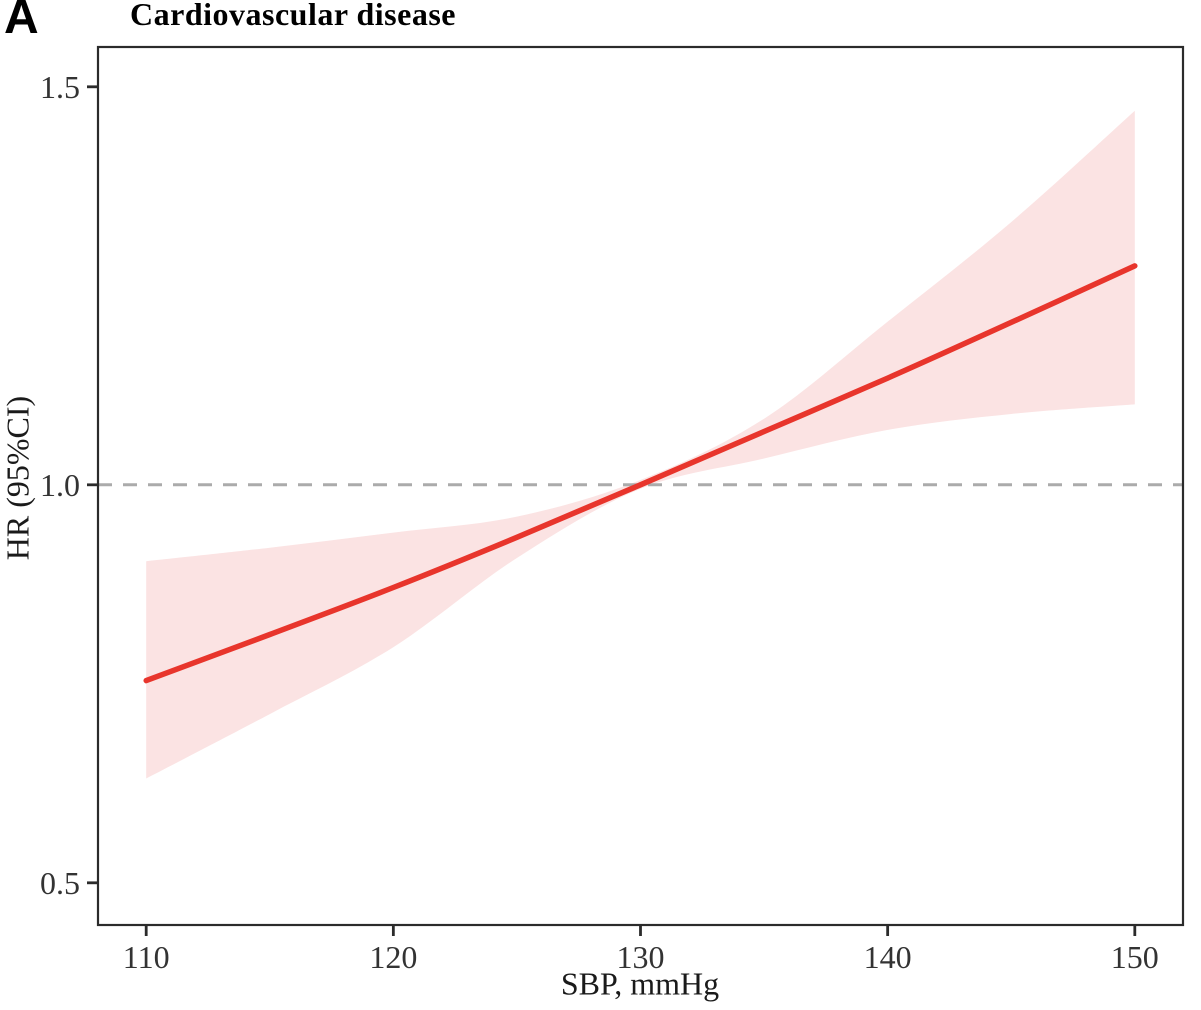 This screenshot has width=1201, height=1010. I want to click on y-tick-label: 1.5, so click(60, 87).